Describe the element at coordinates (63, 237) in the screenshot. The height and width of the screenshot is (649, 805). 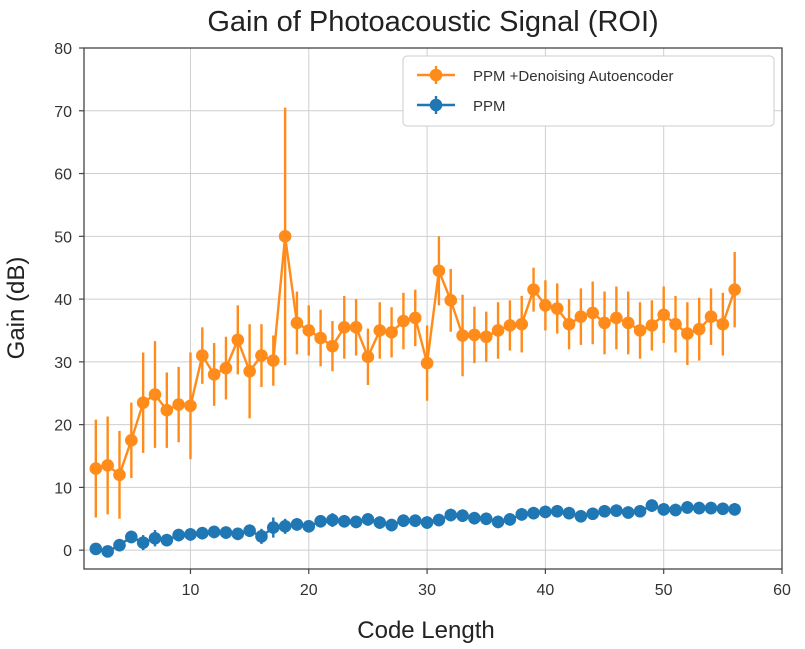
I see `y-tick-label: 50` at that location.